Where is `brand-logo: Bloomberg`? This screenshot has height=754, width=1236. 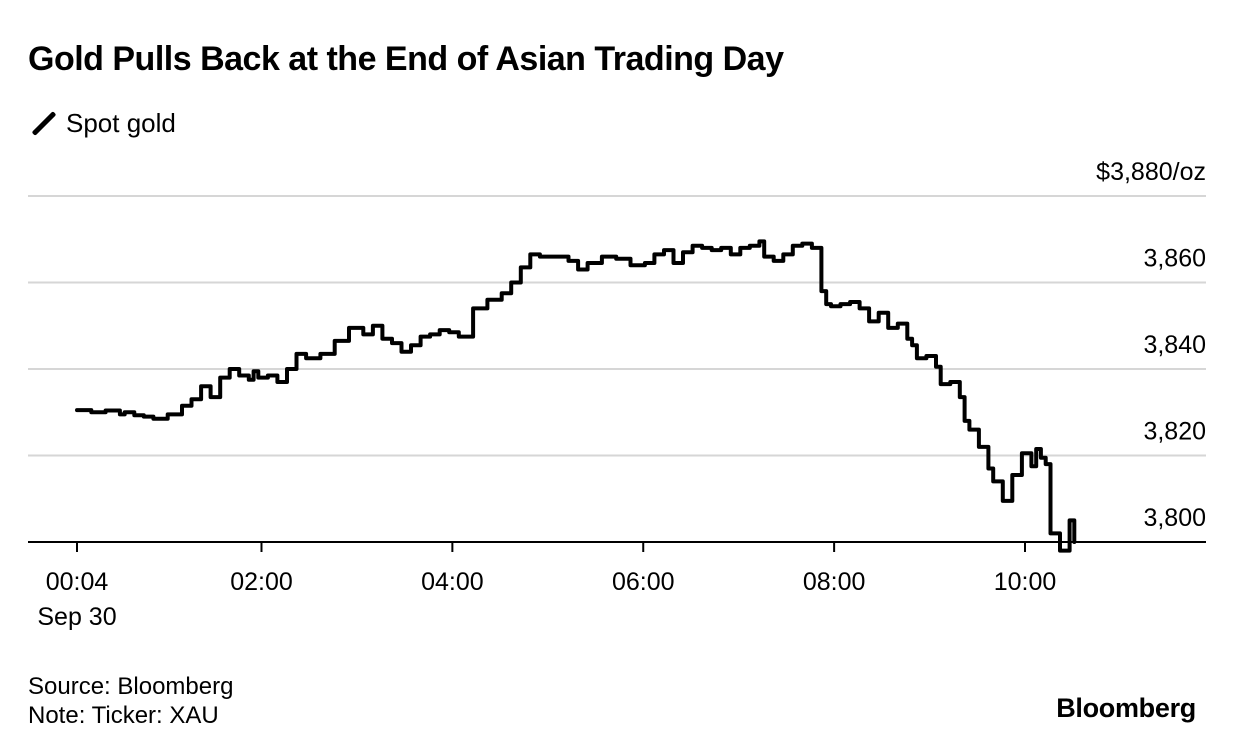
brand-logo: Bloomberg is located at coordinates (1126, 708).